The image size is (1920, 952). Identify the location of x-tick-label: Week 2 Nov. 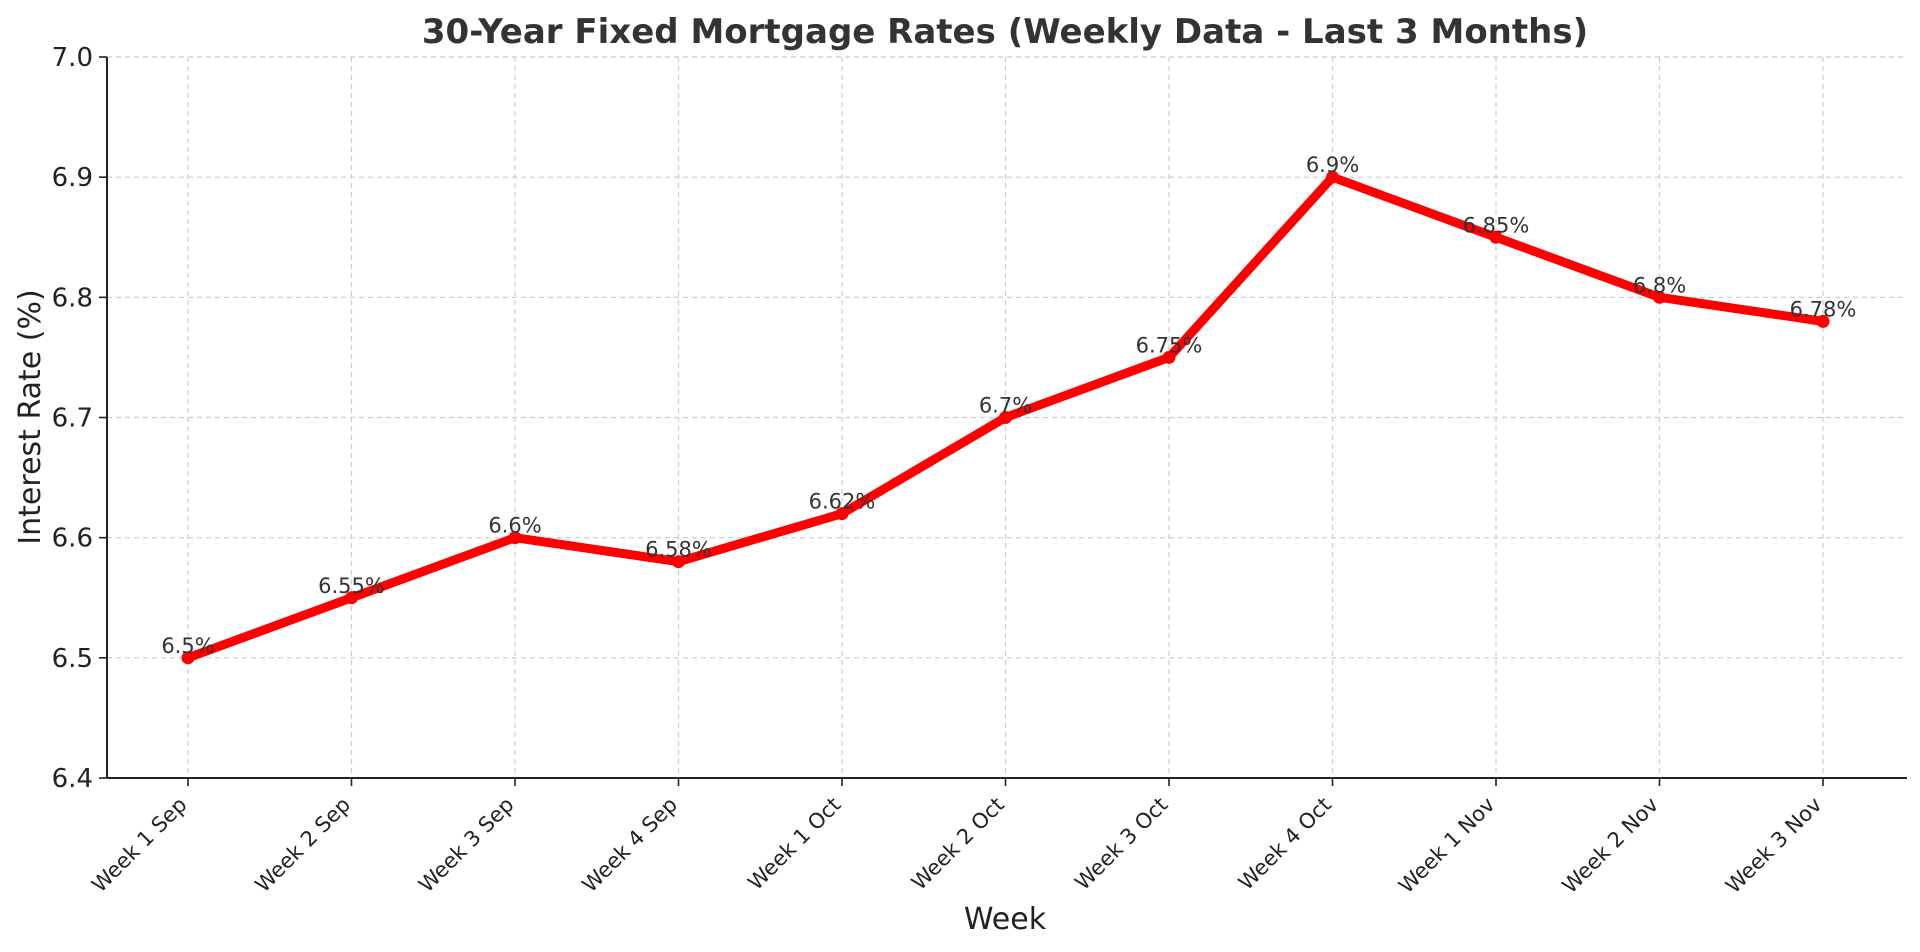
(1611, 846).